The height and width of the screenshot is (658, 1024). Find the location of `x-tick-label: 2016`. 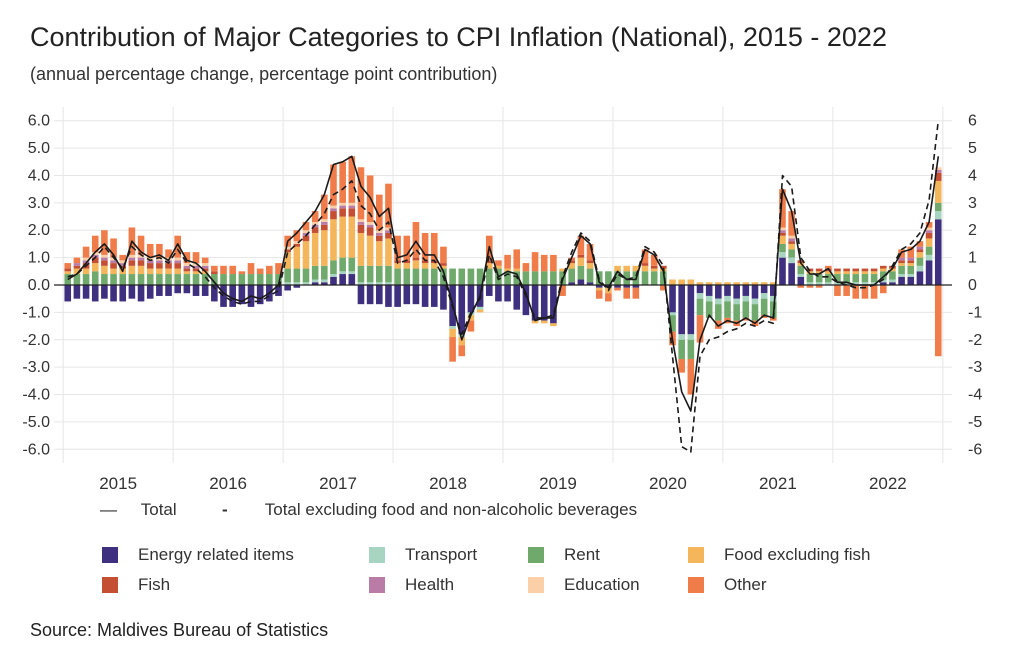

x-tick-label: 2016 is located at coordinates (228, 483).